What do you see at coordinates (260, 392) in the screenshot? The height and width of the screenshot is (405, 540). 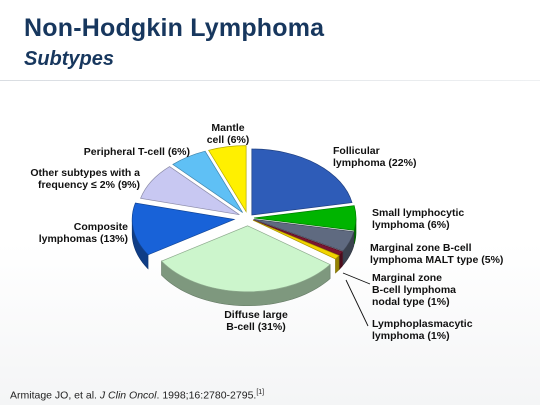 I see `citation-reference: [1]` at bounding box center [260, 392].